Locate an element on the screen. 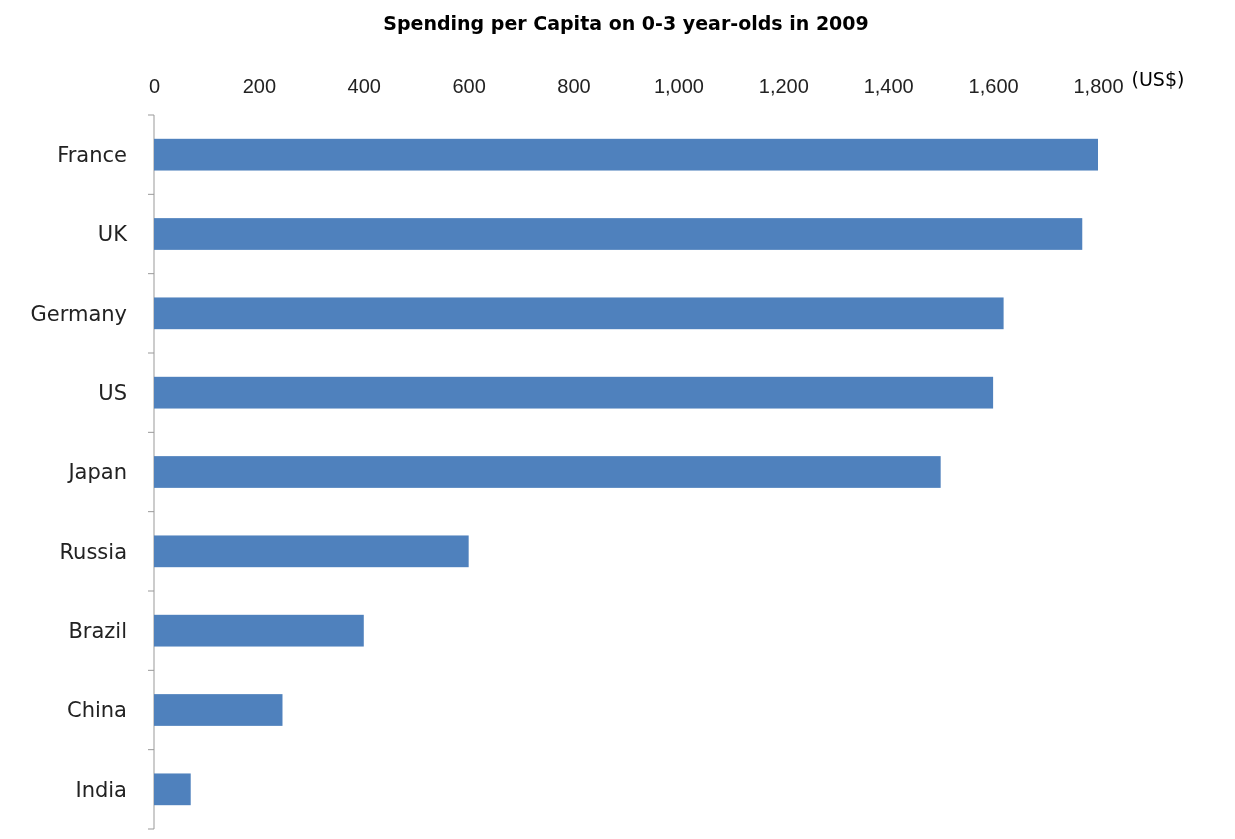 This screenshot has width=1235, height=839. y-tick-label: China is located at coordinates (97, 710).